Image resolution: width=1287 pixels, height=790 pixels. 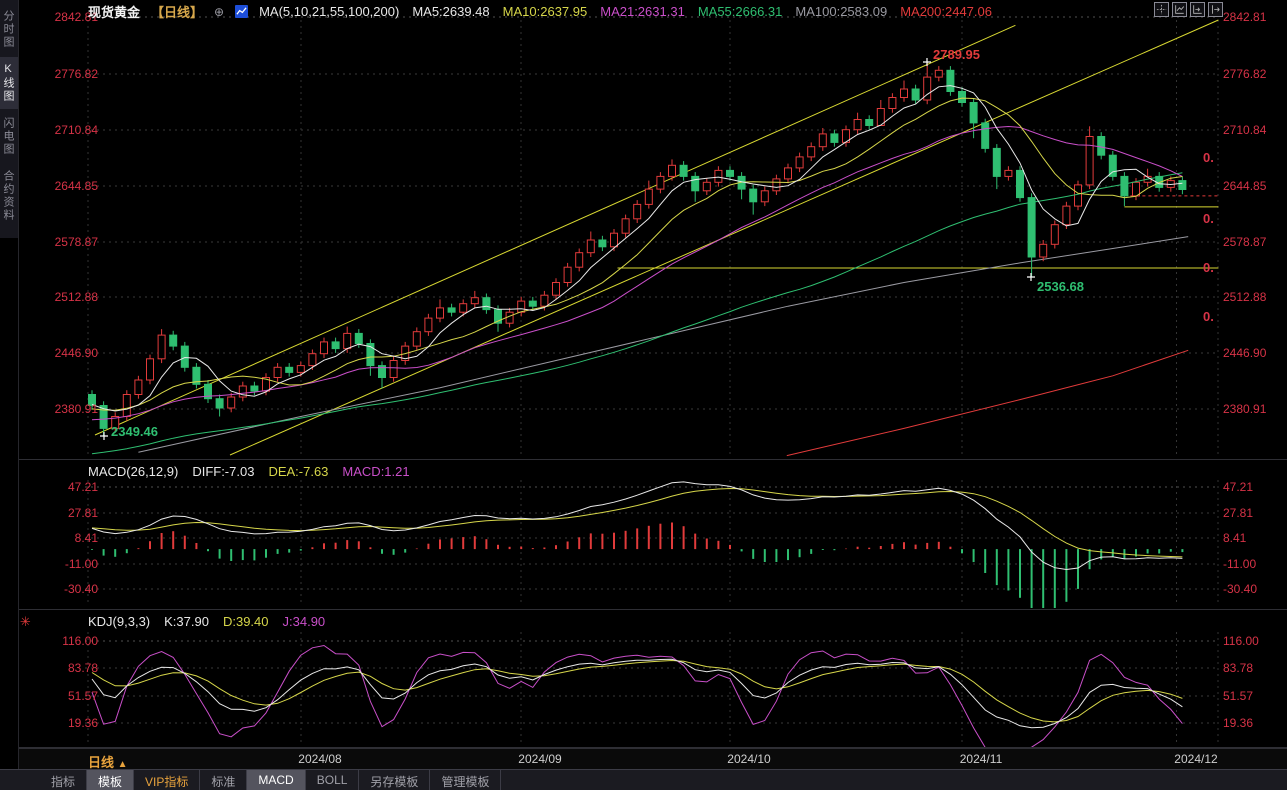 I want to click on price-axis-label: 2578.87, so click(x=76, y=242).